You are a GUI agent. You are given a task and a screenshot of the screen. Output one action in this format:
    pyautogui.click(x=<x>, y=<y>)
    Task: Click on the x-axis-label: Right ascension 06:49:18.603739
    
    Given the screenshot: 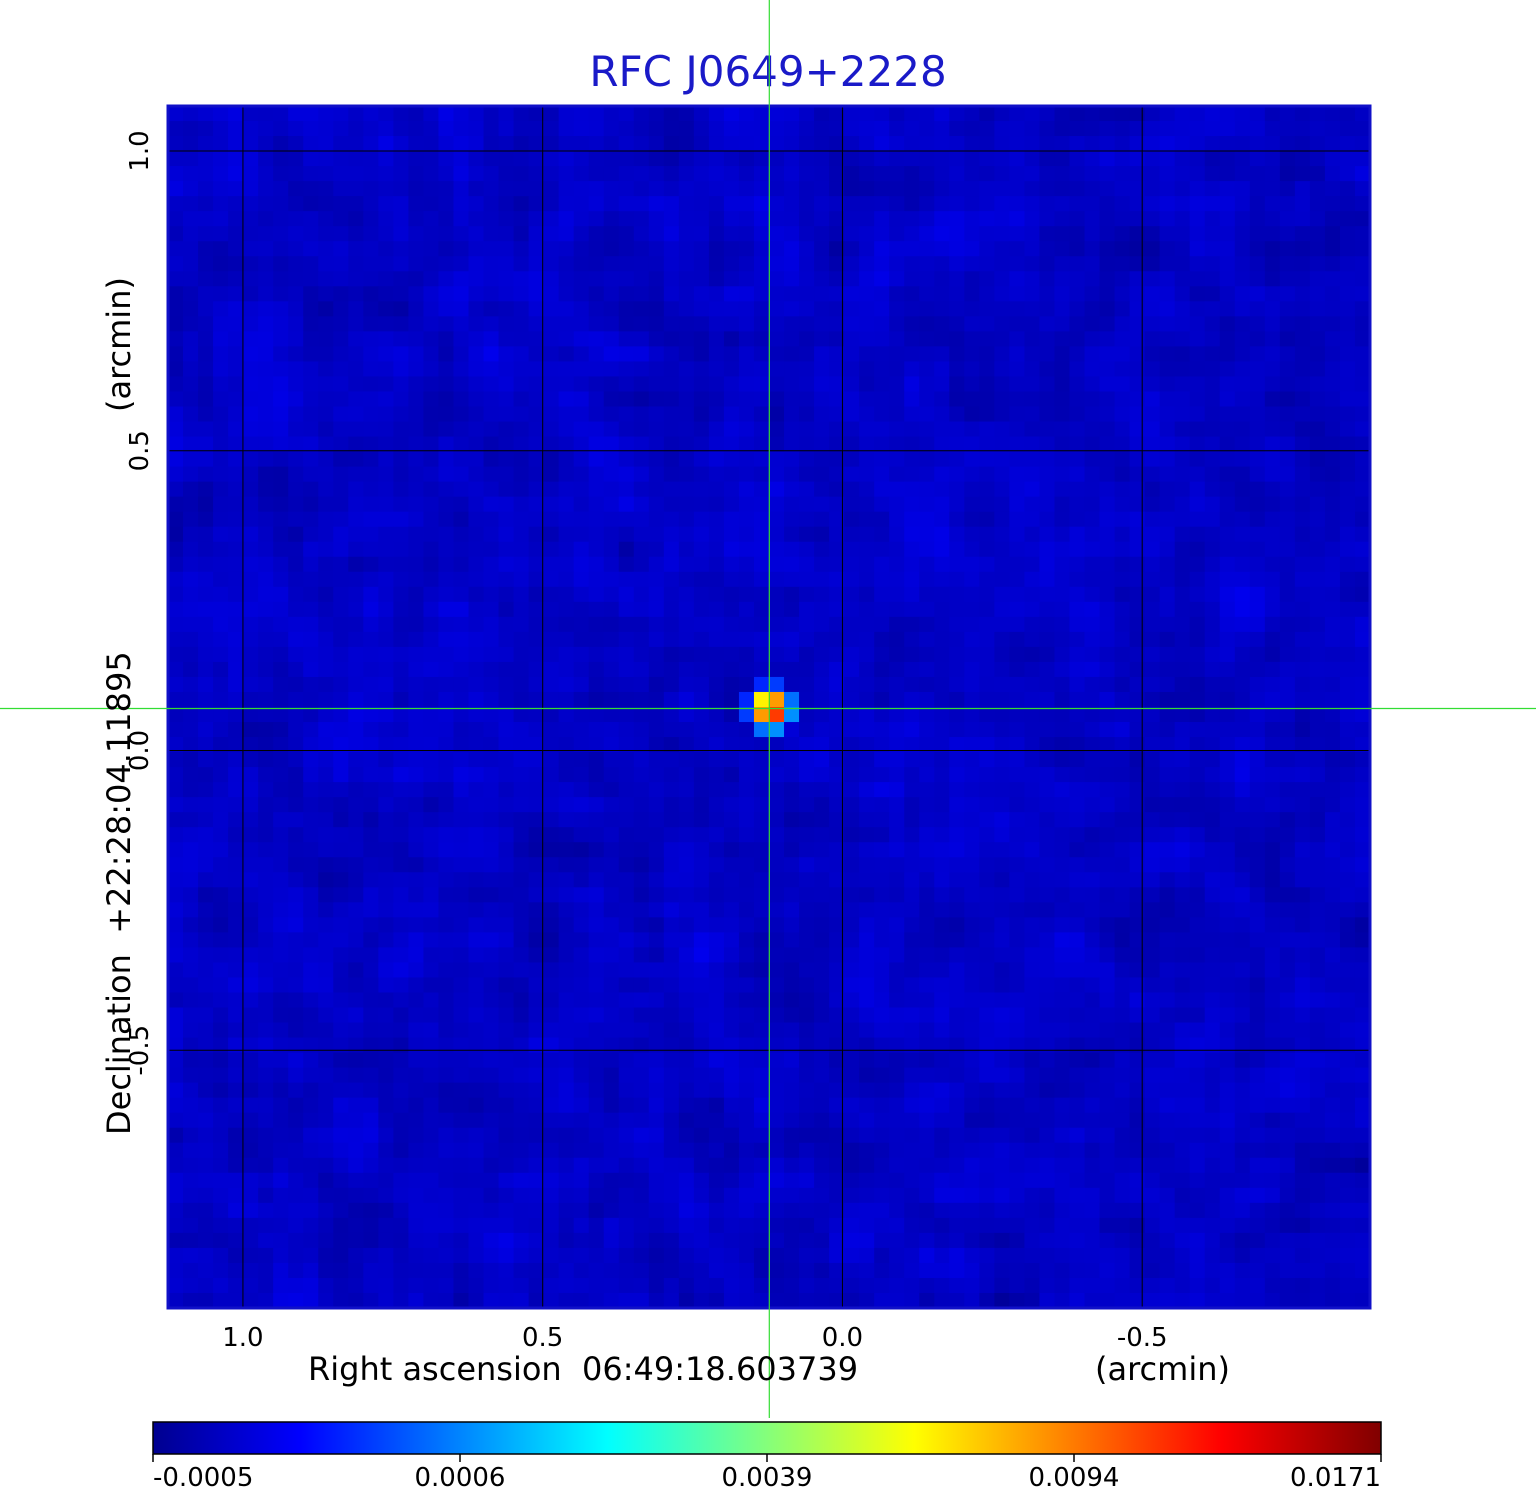 What is the action you would take?
    pyautogui.click(x=583, y=1369)
    